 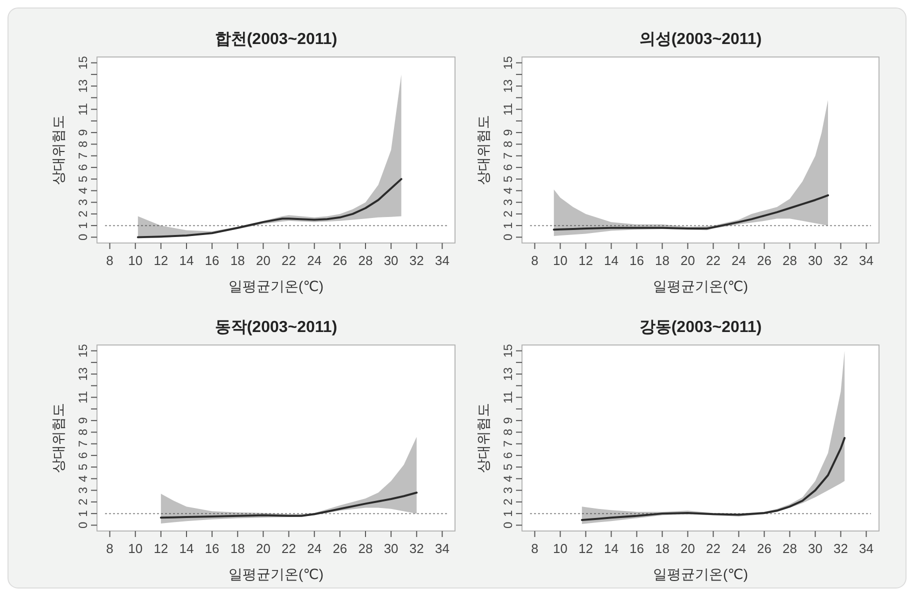 I want to click on chart-title: 의성(2003~2011), so click(x=700, y=39).